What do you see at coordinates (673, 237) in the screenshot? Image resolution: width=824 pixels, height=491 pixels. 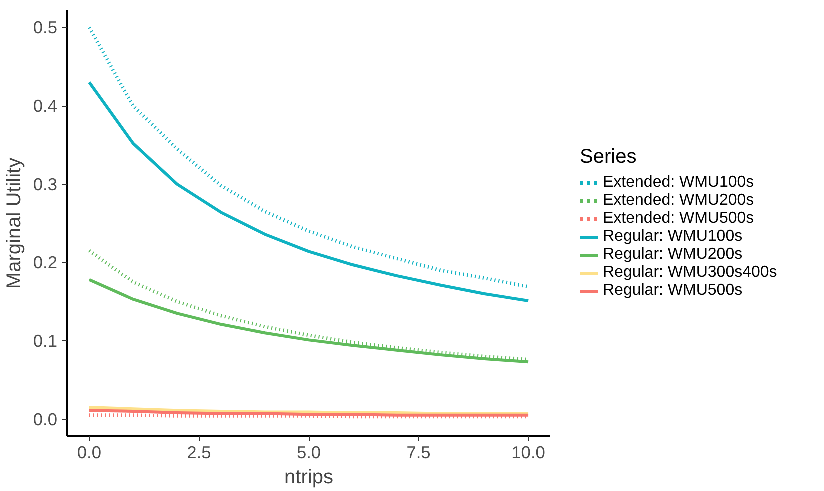 I see `legend-label: Regular: WMU100s` at bounding box center [673, 237].